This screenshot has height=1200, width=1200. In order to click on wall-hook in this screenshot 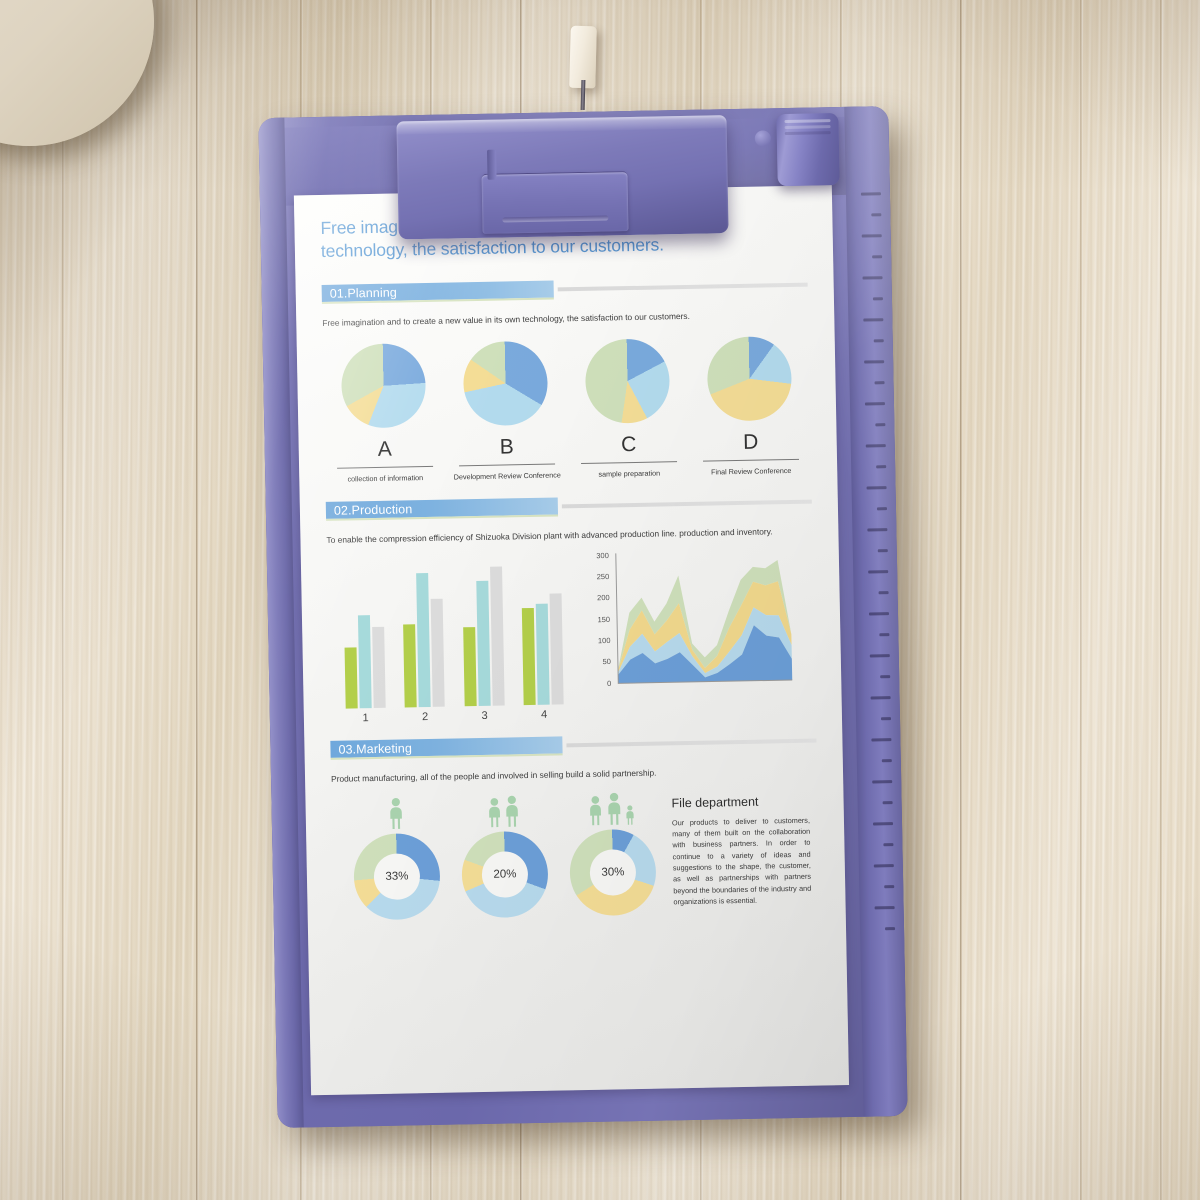, I will do `click(583, 57)`.